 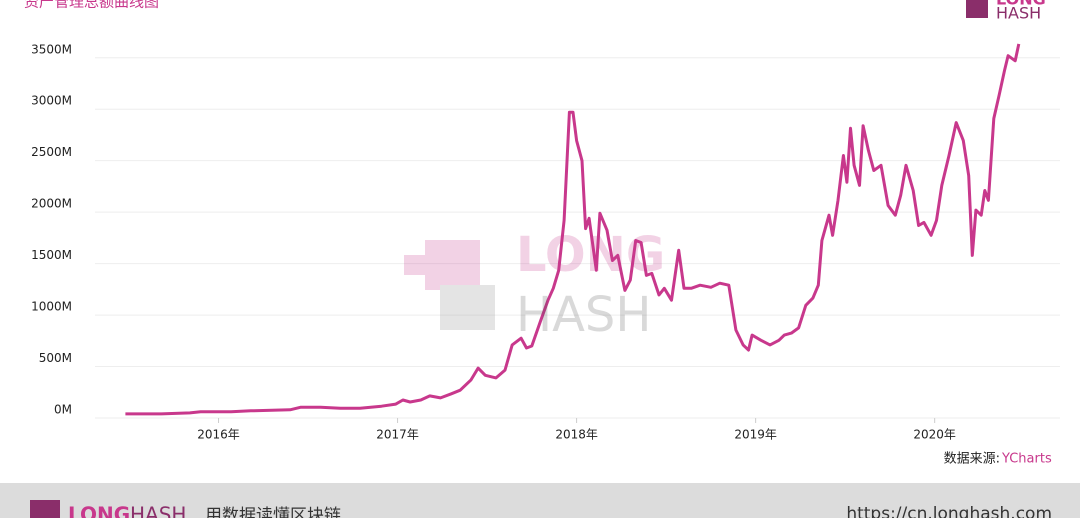 What do you see at coordinates (755, 435) in the screenshot?
I see `x-tick-label: 2019年` at bounding box center [755, 435].